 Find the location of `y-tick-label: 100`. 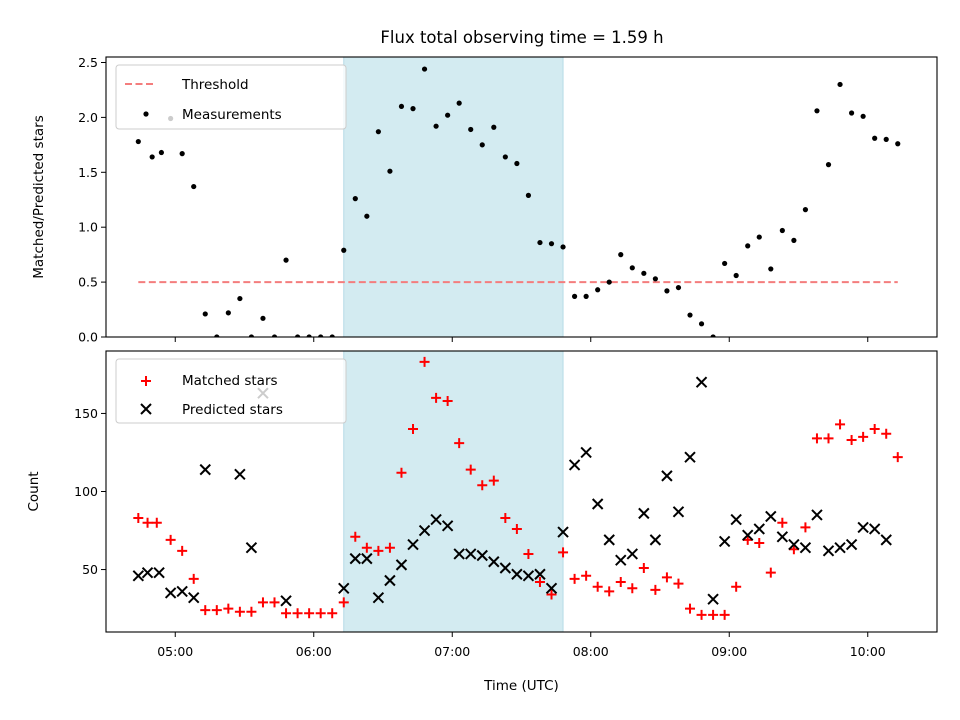

y-tick-label: 100 is located at coordinates (86, 491).